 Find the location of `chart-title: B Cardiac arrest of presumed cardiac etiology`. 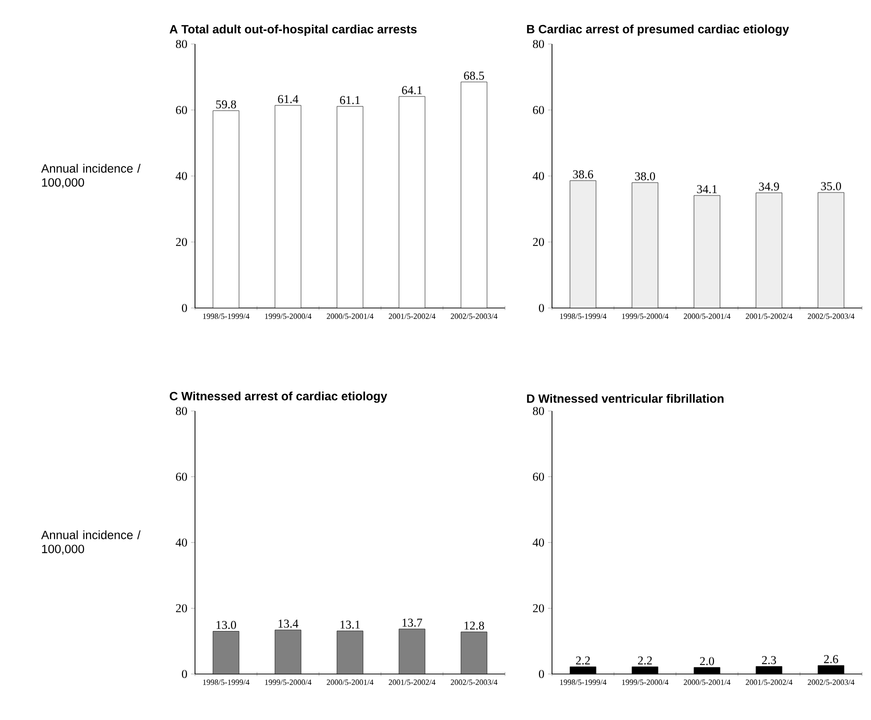

chart-title: B Cardiac arrest of presumed cardiac etiology is located at coordinates (658, 30).